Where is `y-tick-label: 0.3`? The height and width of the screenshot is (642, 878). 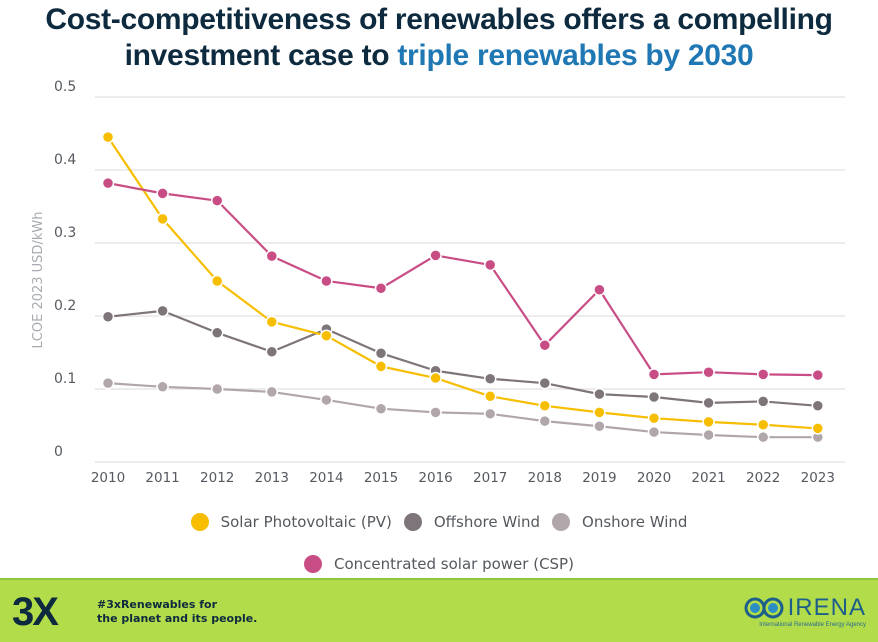
y-tick-label: 0.3 is located at coordinates (65, 233).